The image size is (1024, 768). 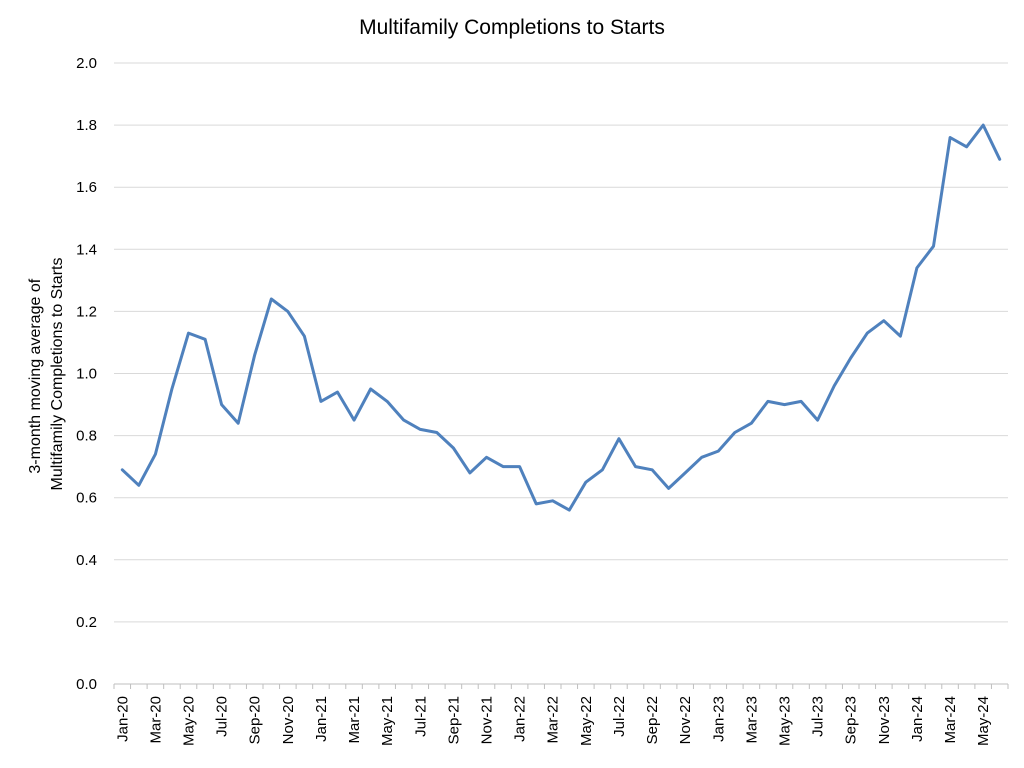 I want to click on y-tick-label: 1.6, so click(x=86, y=187).